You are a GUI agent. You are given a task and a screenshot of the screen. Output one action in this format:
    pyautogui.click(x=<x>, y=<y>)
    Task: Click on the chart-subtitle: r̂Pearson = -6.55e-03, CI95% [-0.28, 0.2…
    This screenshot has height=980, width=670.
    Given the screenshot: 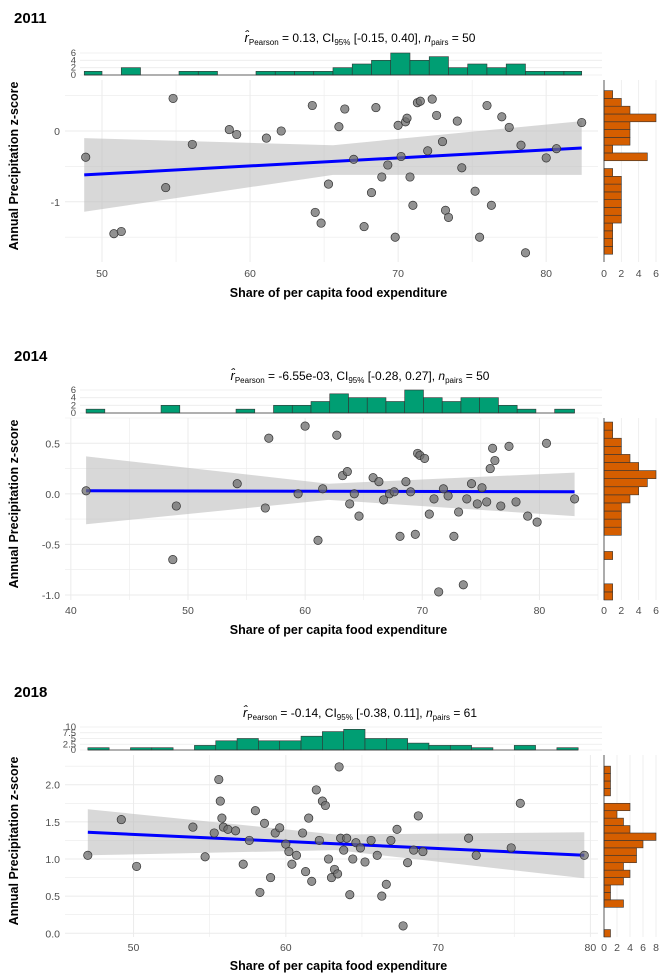 What is the action you would take?
    pyautogui.click(x=360, y=376)
    